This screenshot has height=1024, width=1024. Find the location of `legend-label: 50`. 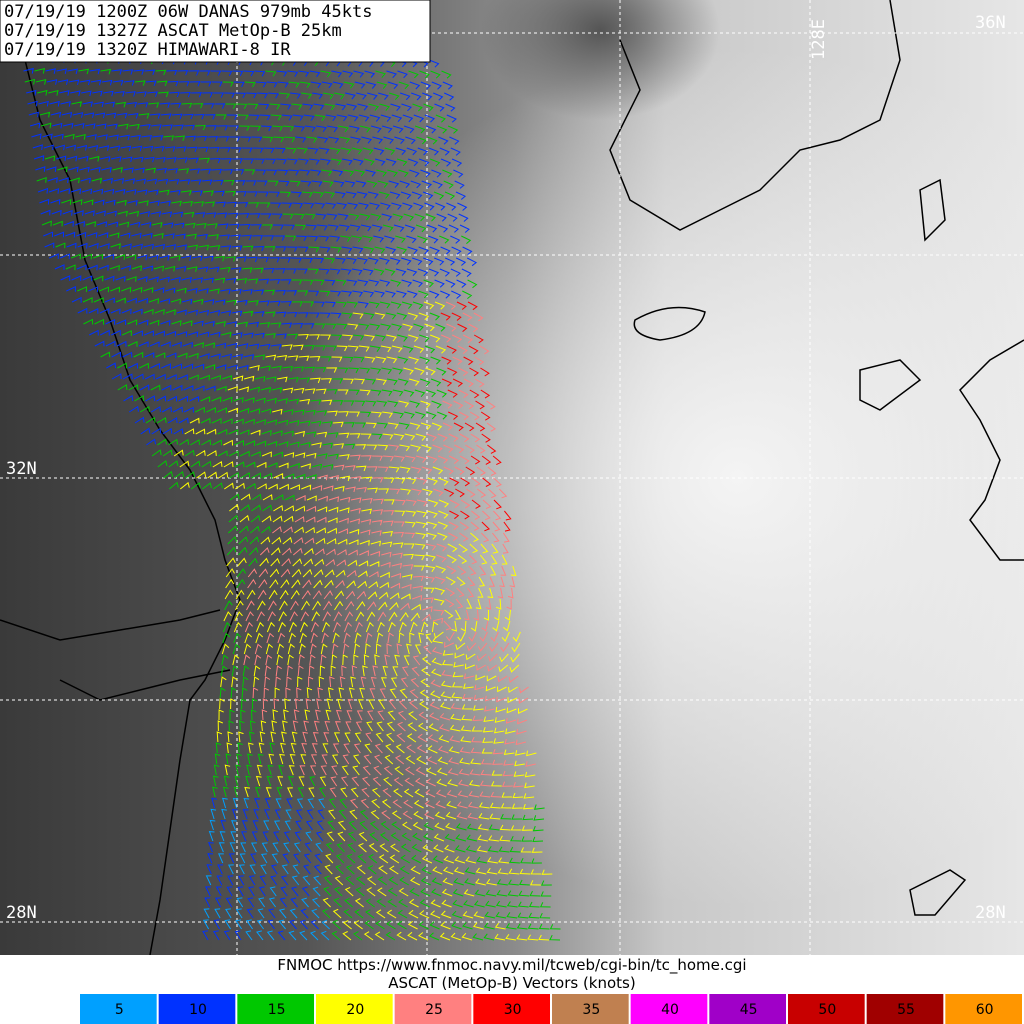

legend-label: 50 is located at coordinates (827, 1010).